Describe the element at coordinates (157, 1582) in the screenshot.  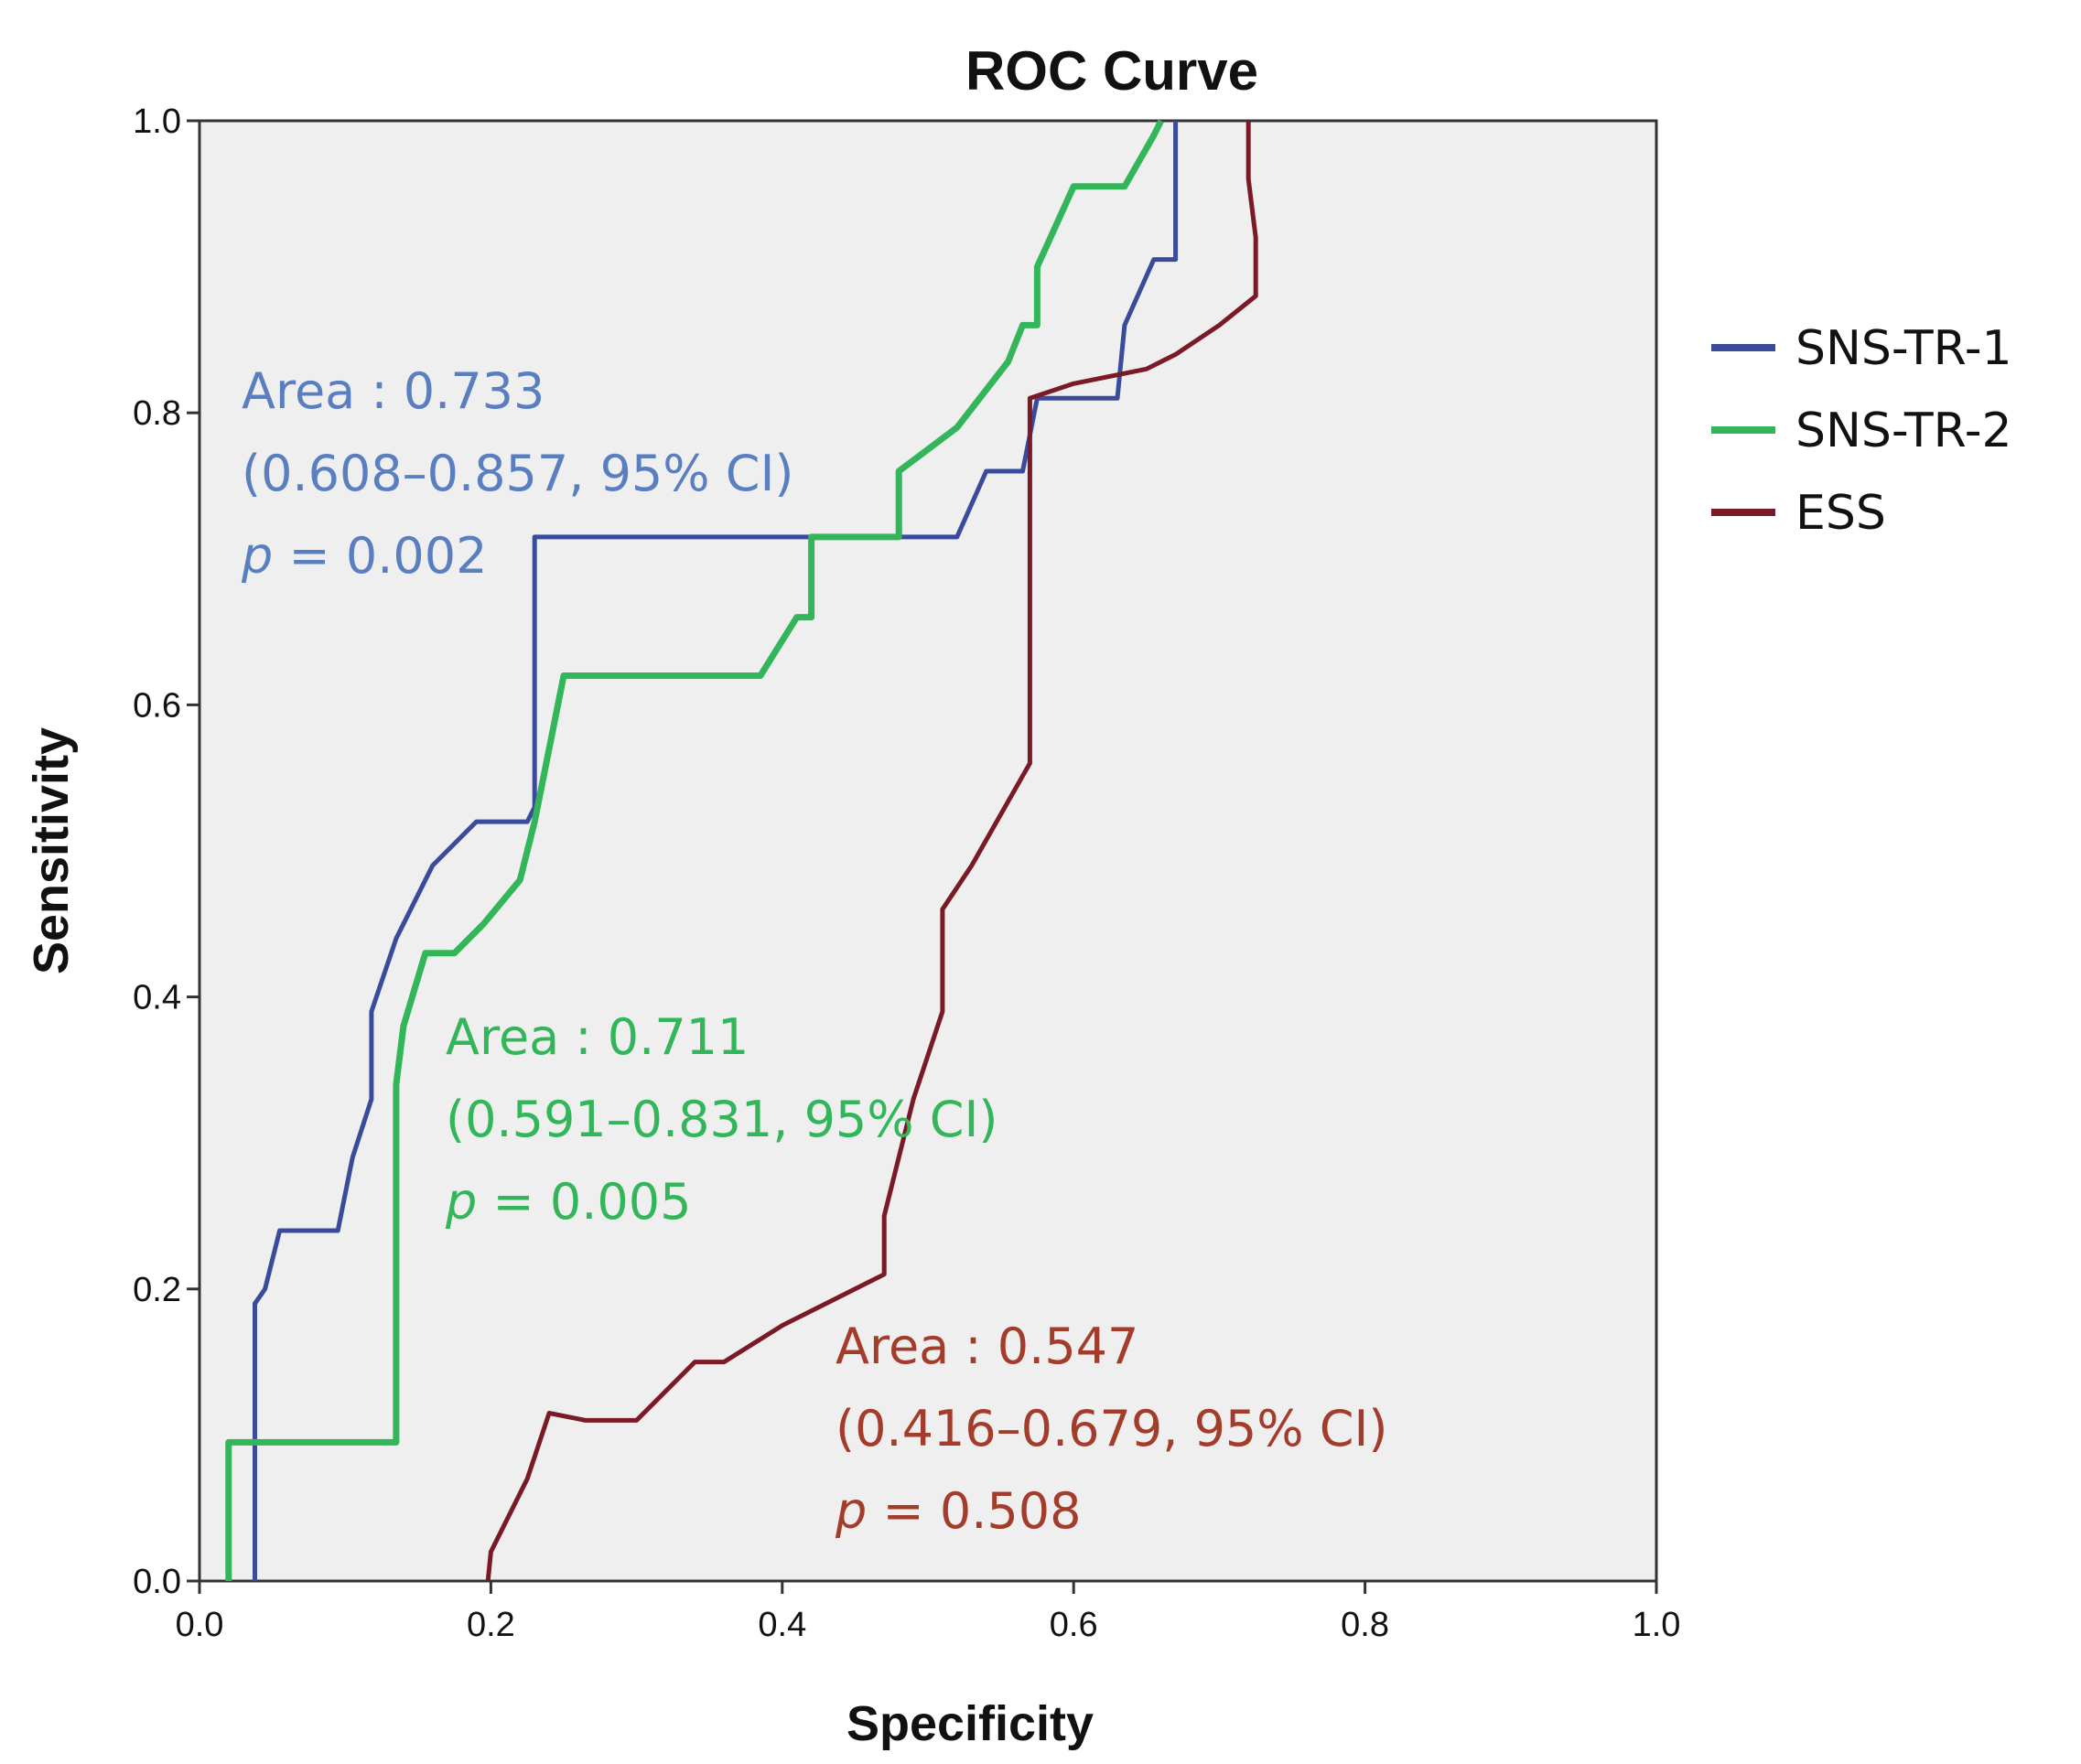
I see `y-tick-label: 0.0` at that location.